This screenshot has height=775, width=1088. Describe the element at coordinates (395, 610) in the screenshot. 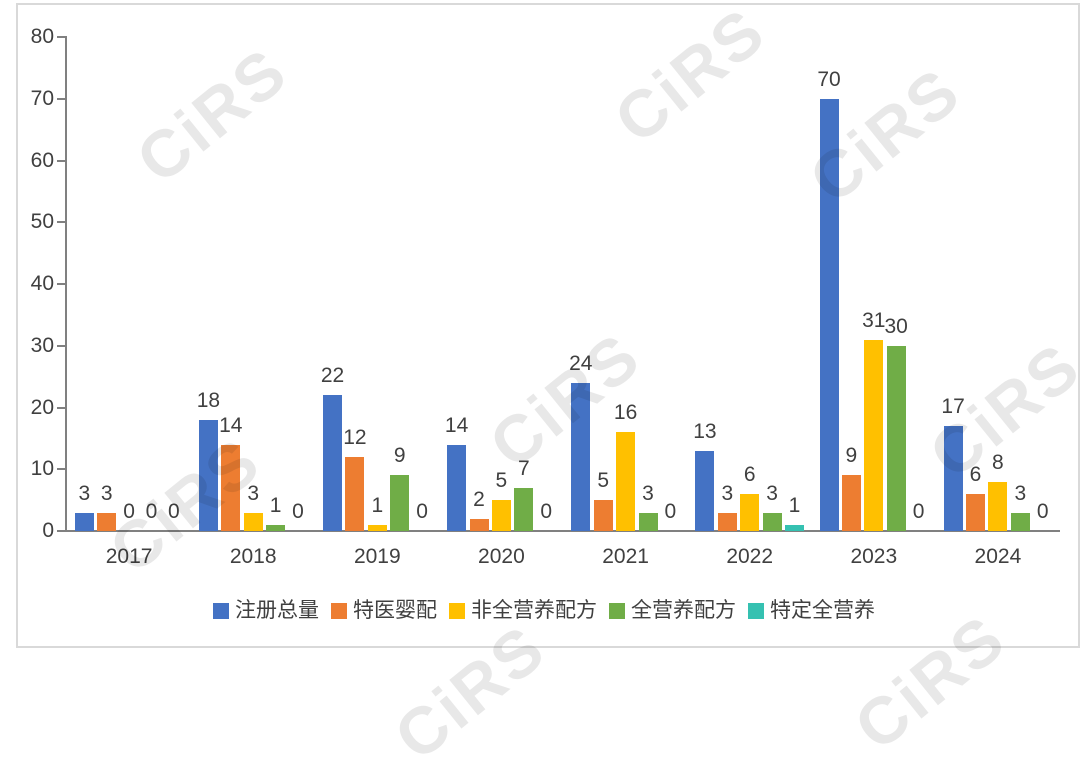

I see `legend-label: 特医婴配` at that location.